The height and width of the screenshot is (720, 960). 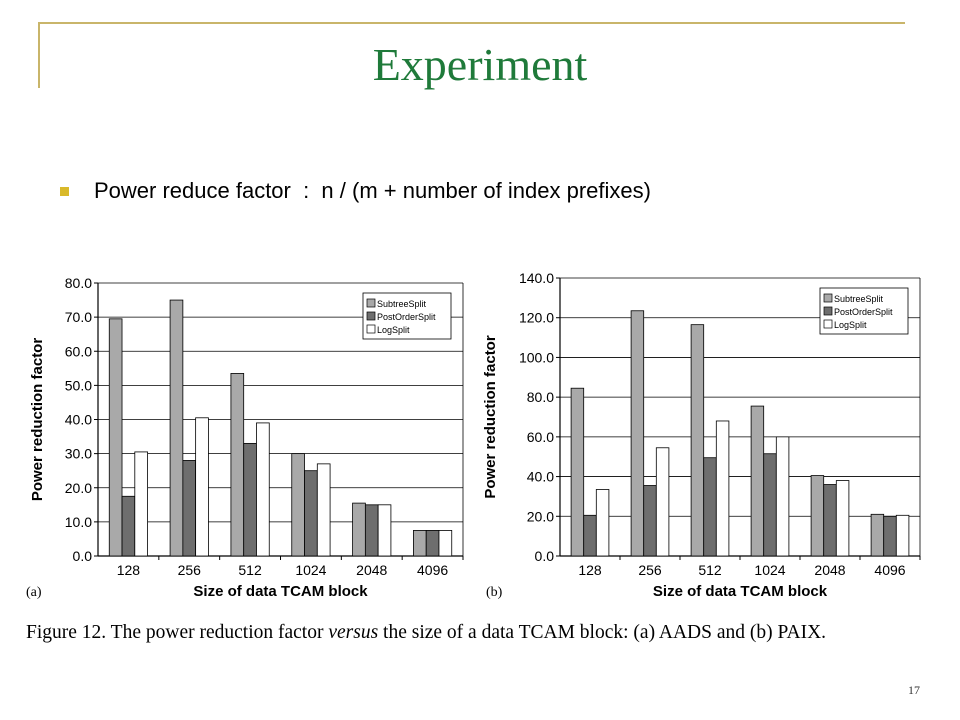 What do you see at coordinates (34, 592) in the screenshot?
I see `panel-label: (a)` at bounding box center [34, 592].